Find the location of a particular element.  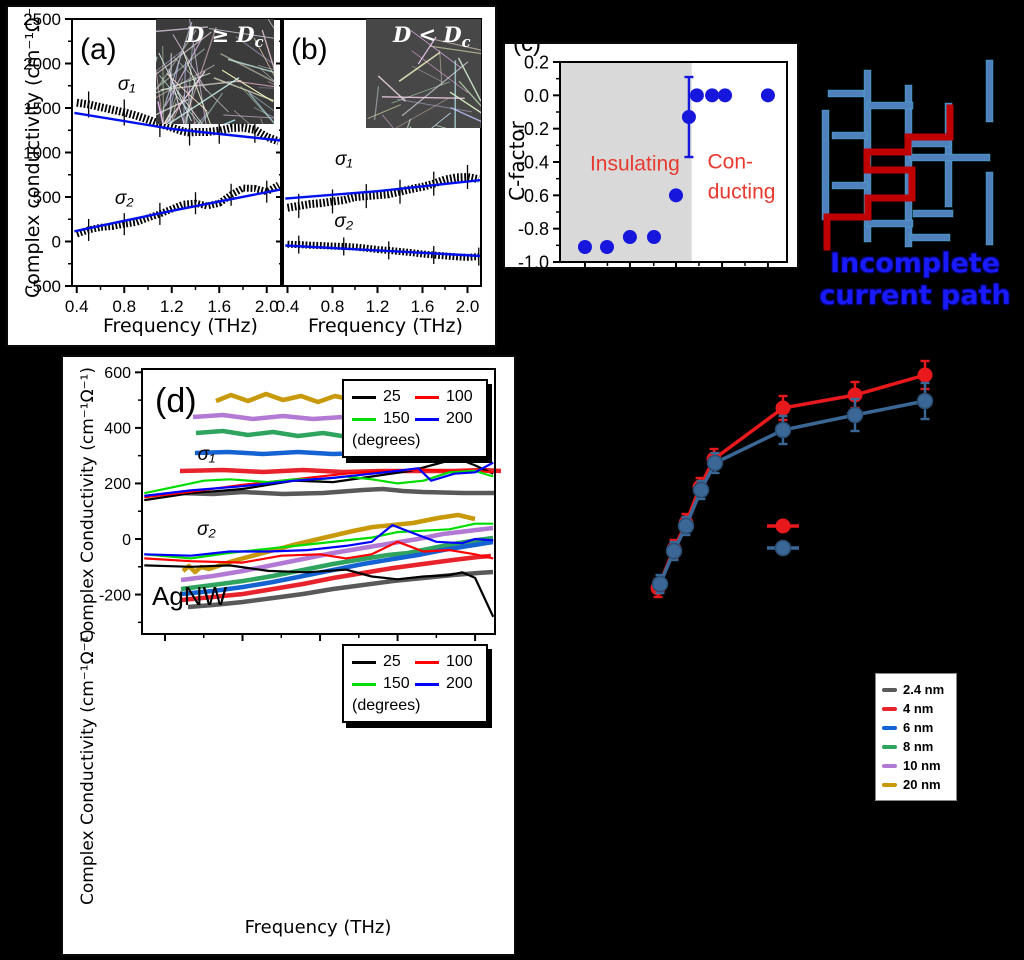

legend-label-2-4nm: 2.4 nm is located at coordinates (924, 689).